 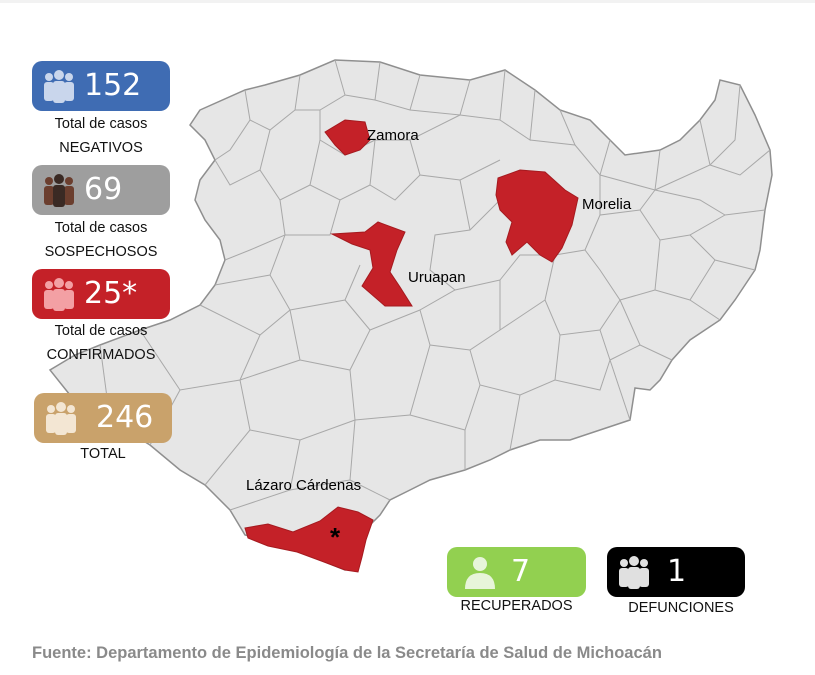 I want to click on map-label-zamora: Zamora, so click(x=393, y=135).